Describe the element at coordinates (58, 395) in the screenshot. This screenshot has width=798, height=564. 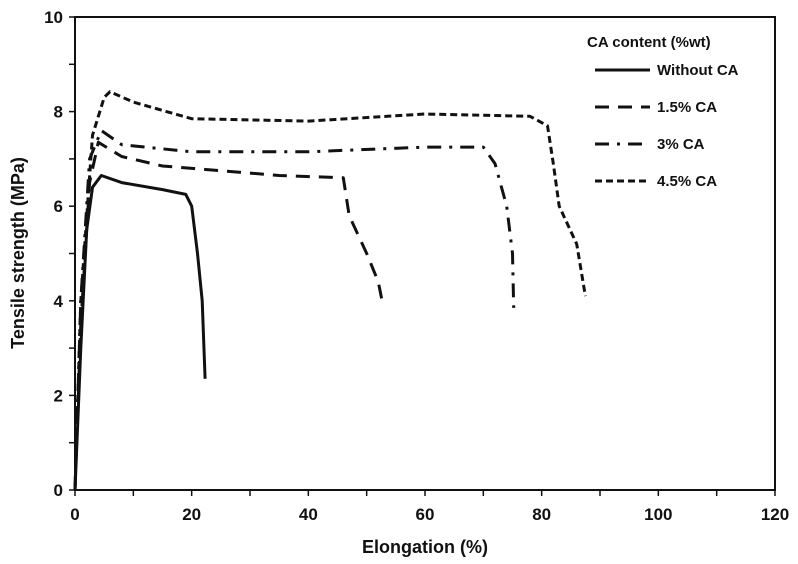
I see `y-tick-label: 2` at that location.